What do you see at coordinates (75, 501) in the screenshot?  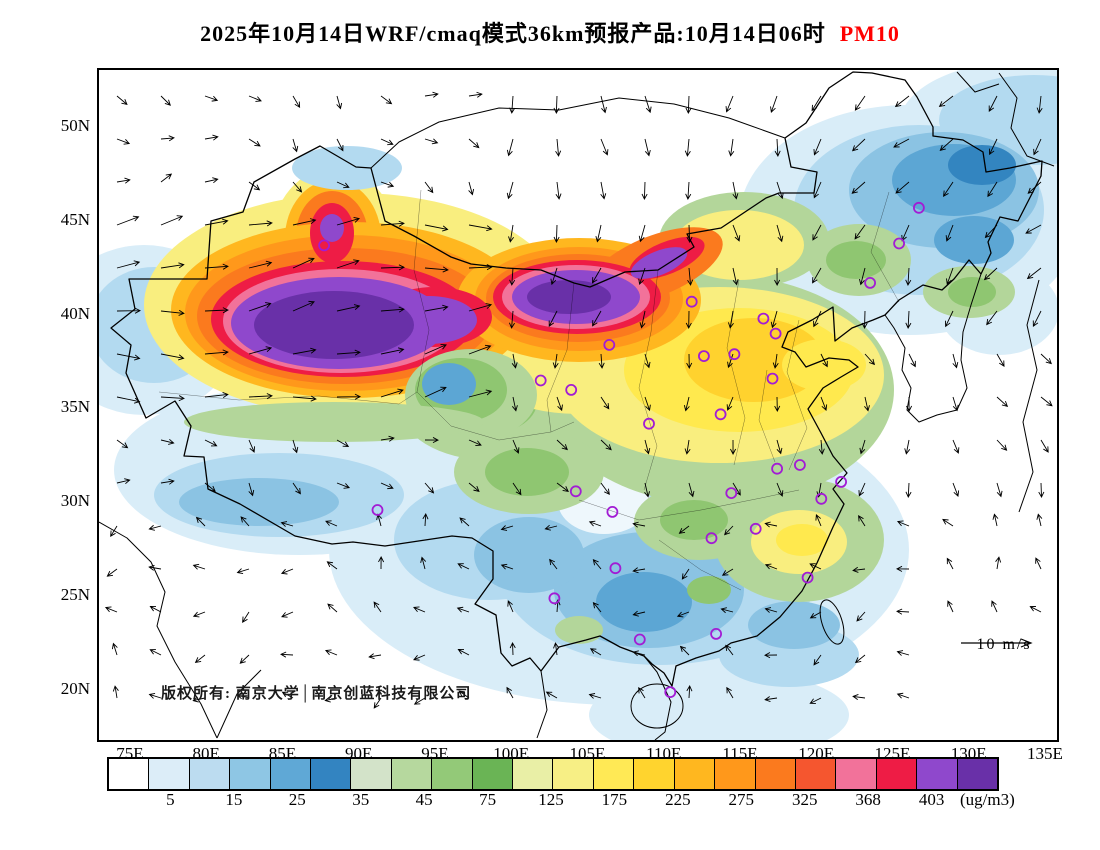 I see `lat-tick-label: 30N` at bounding box center [75, 501].